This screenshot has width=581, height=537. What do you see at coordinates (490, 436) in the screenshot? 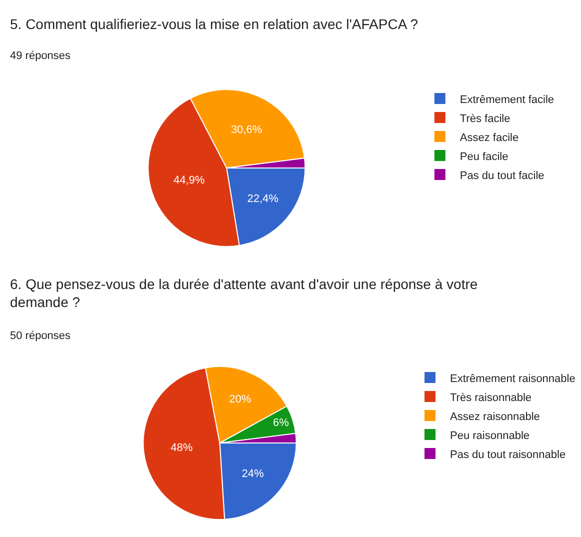
I see `legend-label: Peu raisonnable` at bounding box center [490, 436].